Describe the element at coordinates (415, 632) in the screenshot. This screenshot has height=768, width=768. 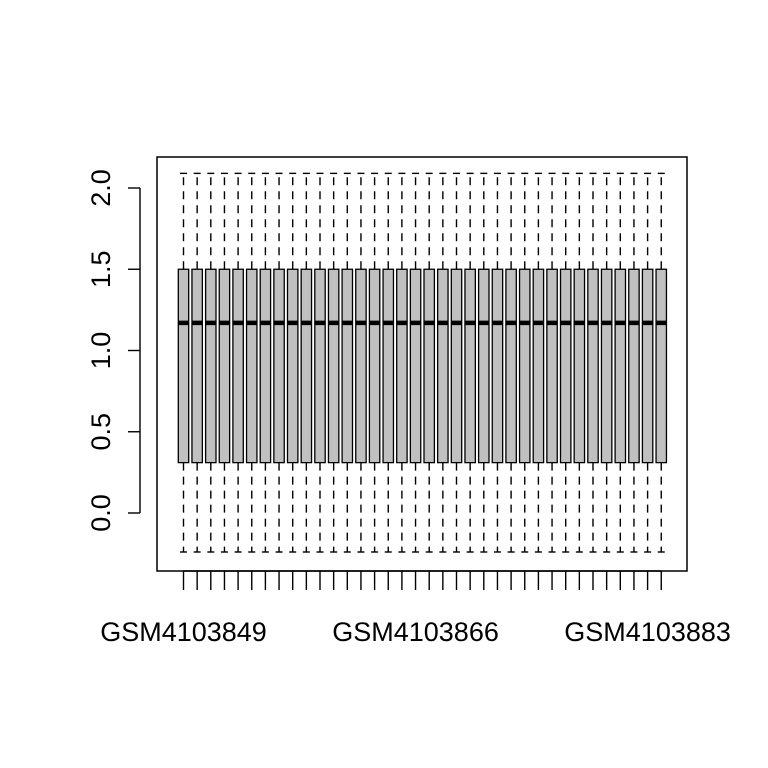
I see `x-tick-label: GSM4103866` at that location.